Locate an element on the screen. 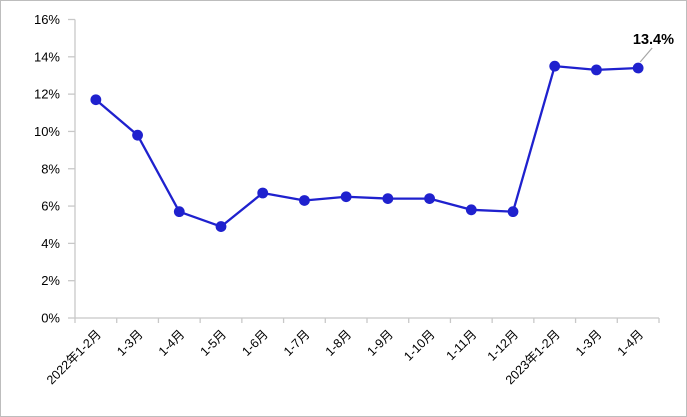  y-axis-tick-label: 14% is located at coordinates (47, 56).